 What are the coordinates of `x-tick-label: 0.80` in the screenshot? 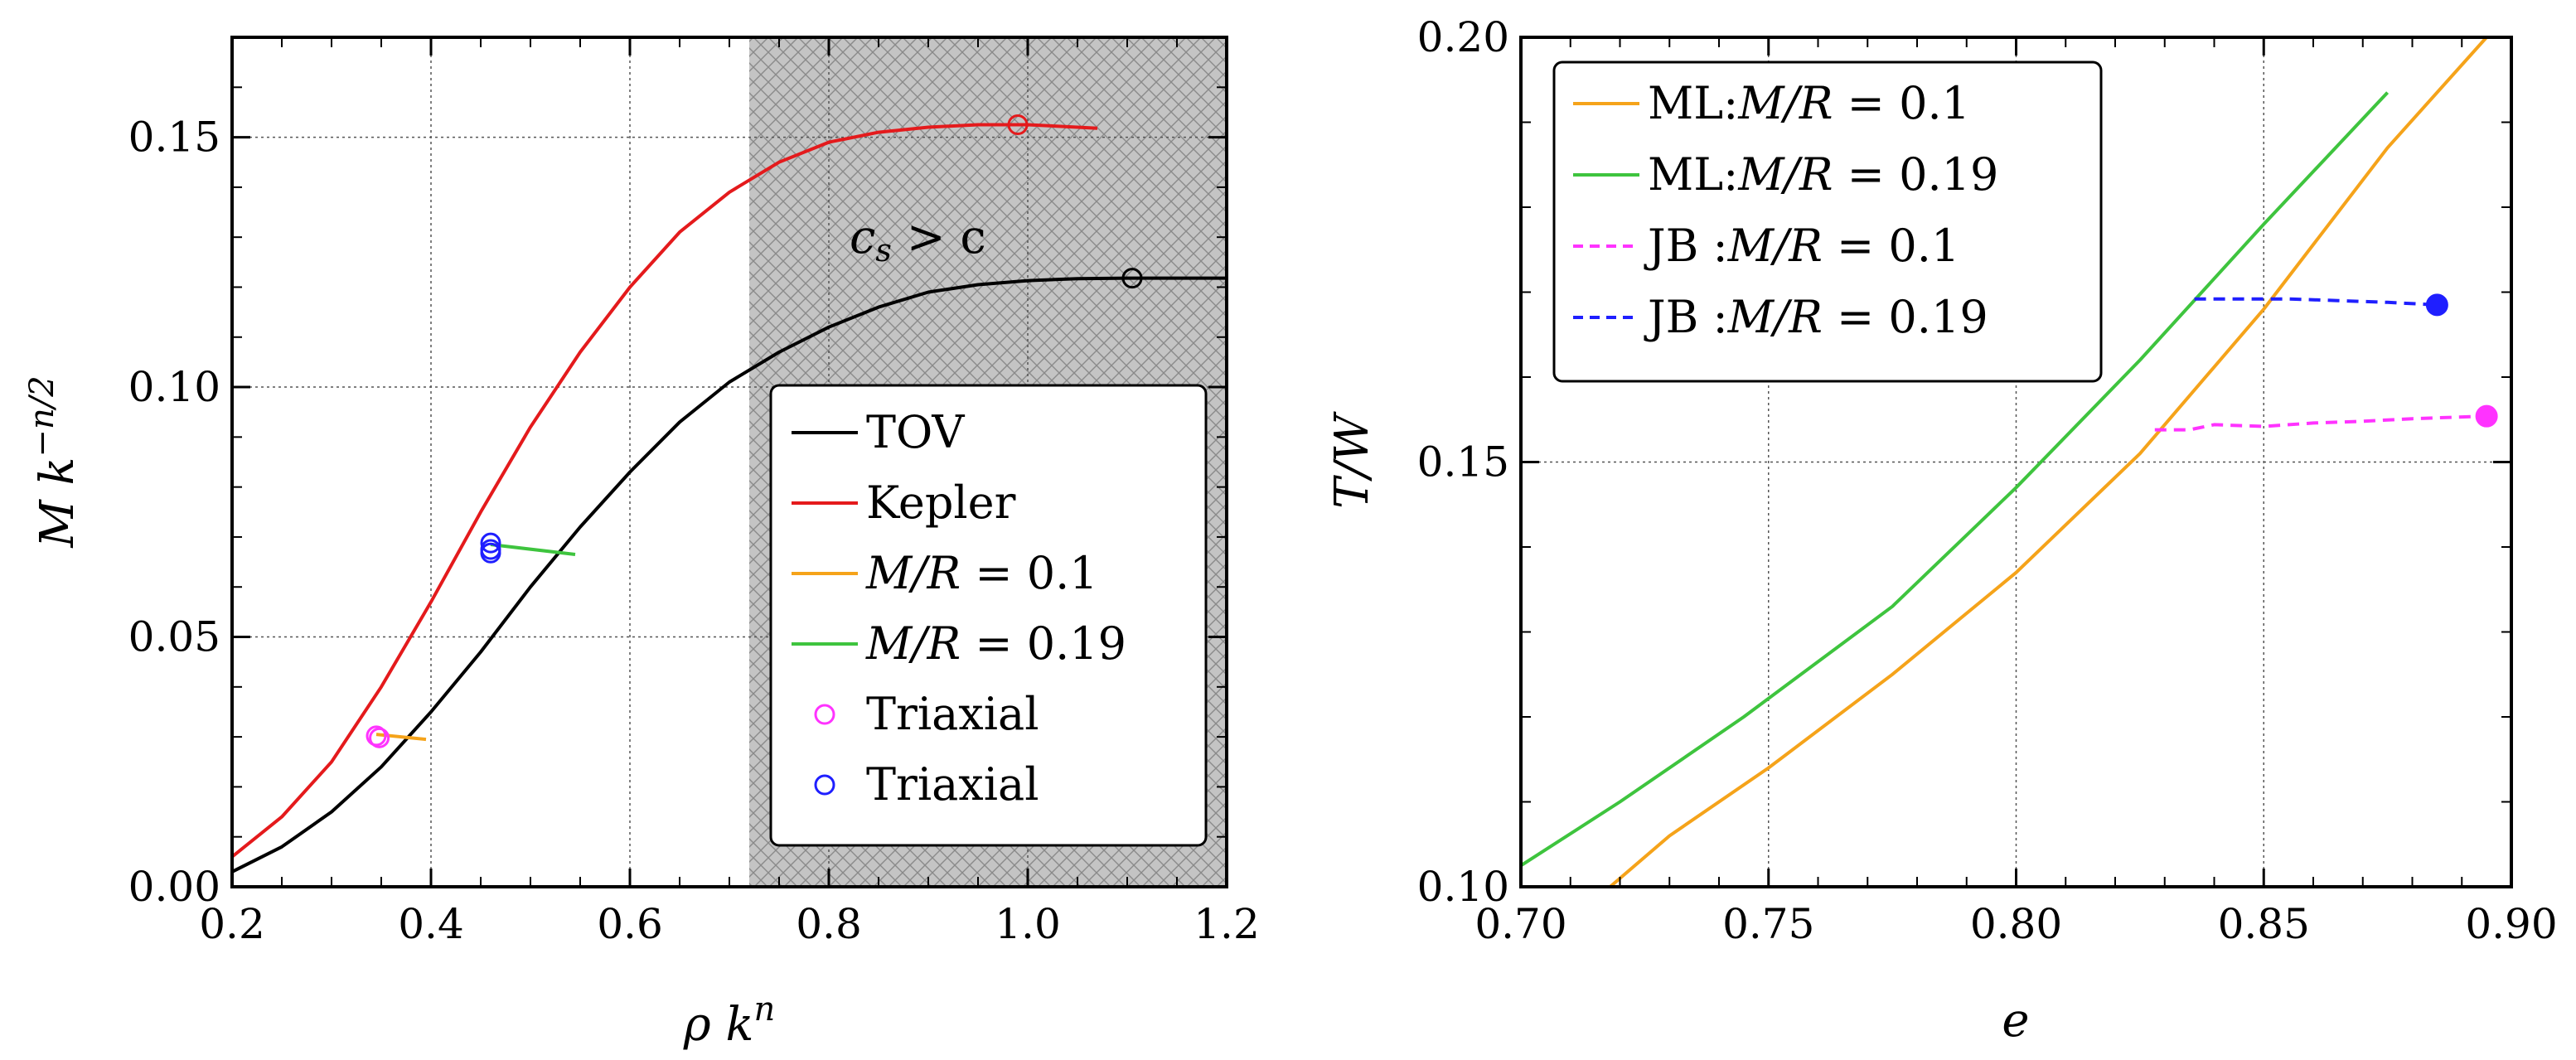 It's located at (2016, 924).